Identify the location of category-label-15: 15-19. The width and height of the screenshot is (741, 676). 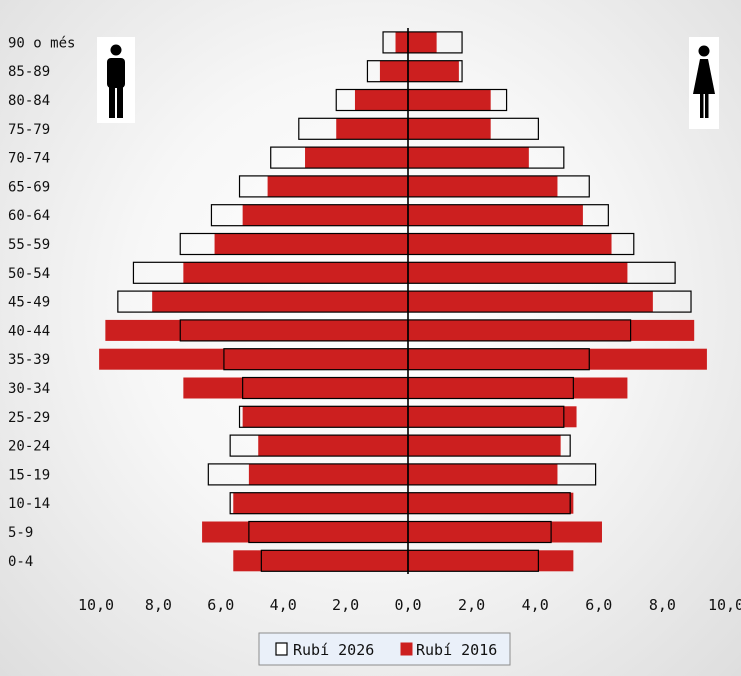
(29, 475).